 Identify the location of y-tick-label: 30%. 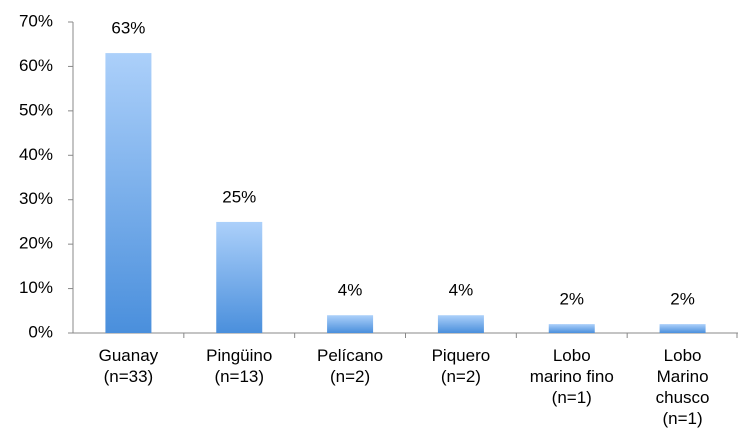
(36, 198).